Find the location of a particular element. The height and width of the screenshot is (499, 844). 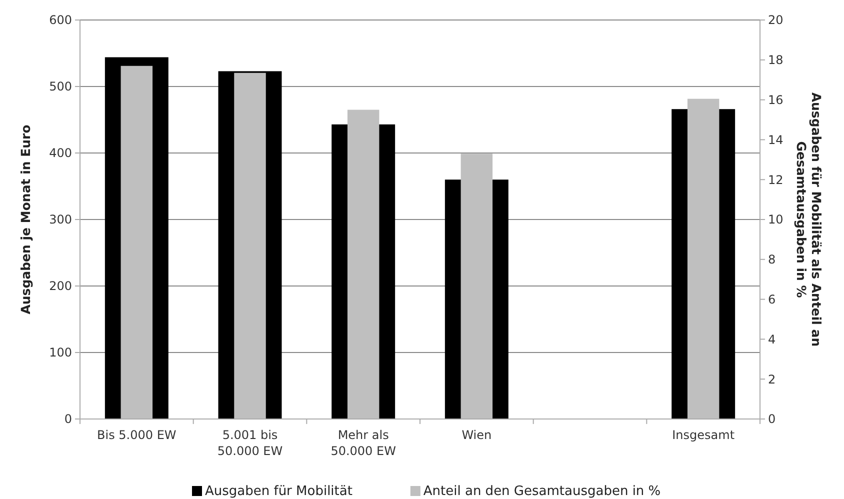

y2-tick-label: 12 is located at coordinates (776, 179).